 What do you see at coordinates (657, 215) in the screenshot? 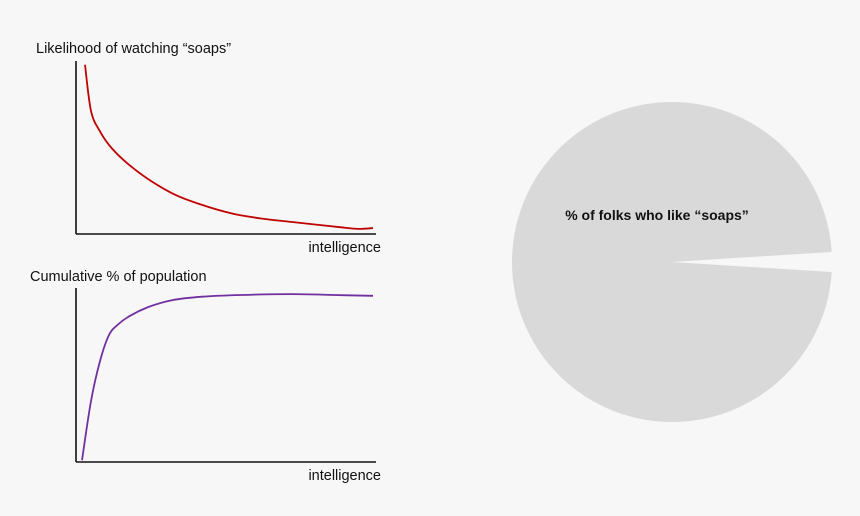
I see `pie-slice-label: % of folks who like “soaps”` at bounding box center [657, 215].